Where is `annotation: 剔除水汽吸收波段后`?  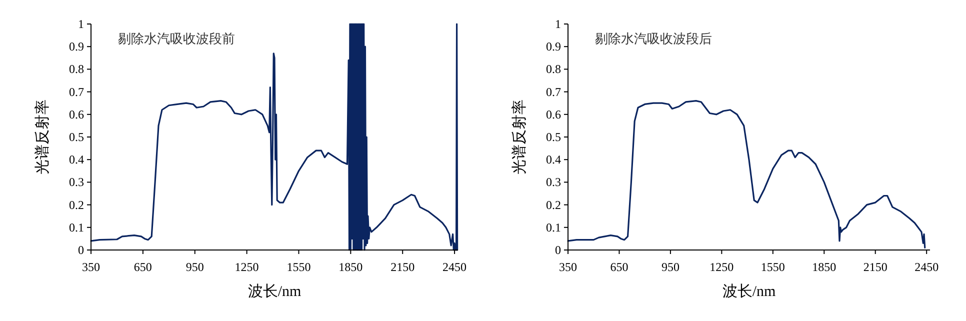
annotation: 剔除水汽吸收波段后 is located at coordinates (653, 38).